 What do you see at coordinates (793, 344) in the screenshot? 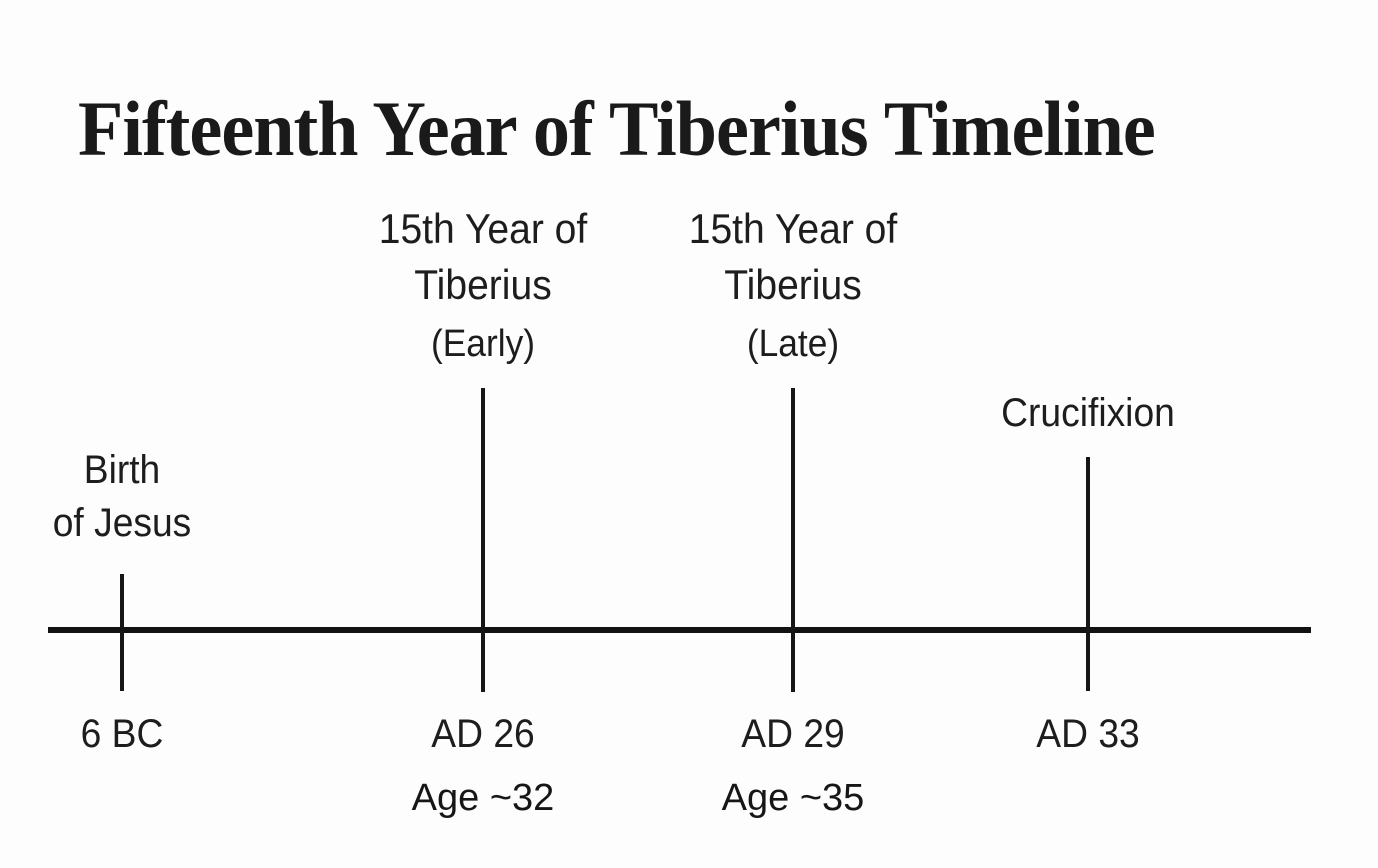
I see `event-sublabel: (Late)` at bounding box center [793, 344].